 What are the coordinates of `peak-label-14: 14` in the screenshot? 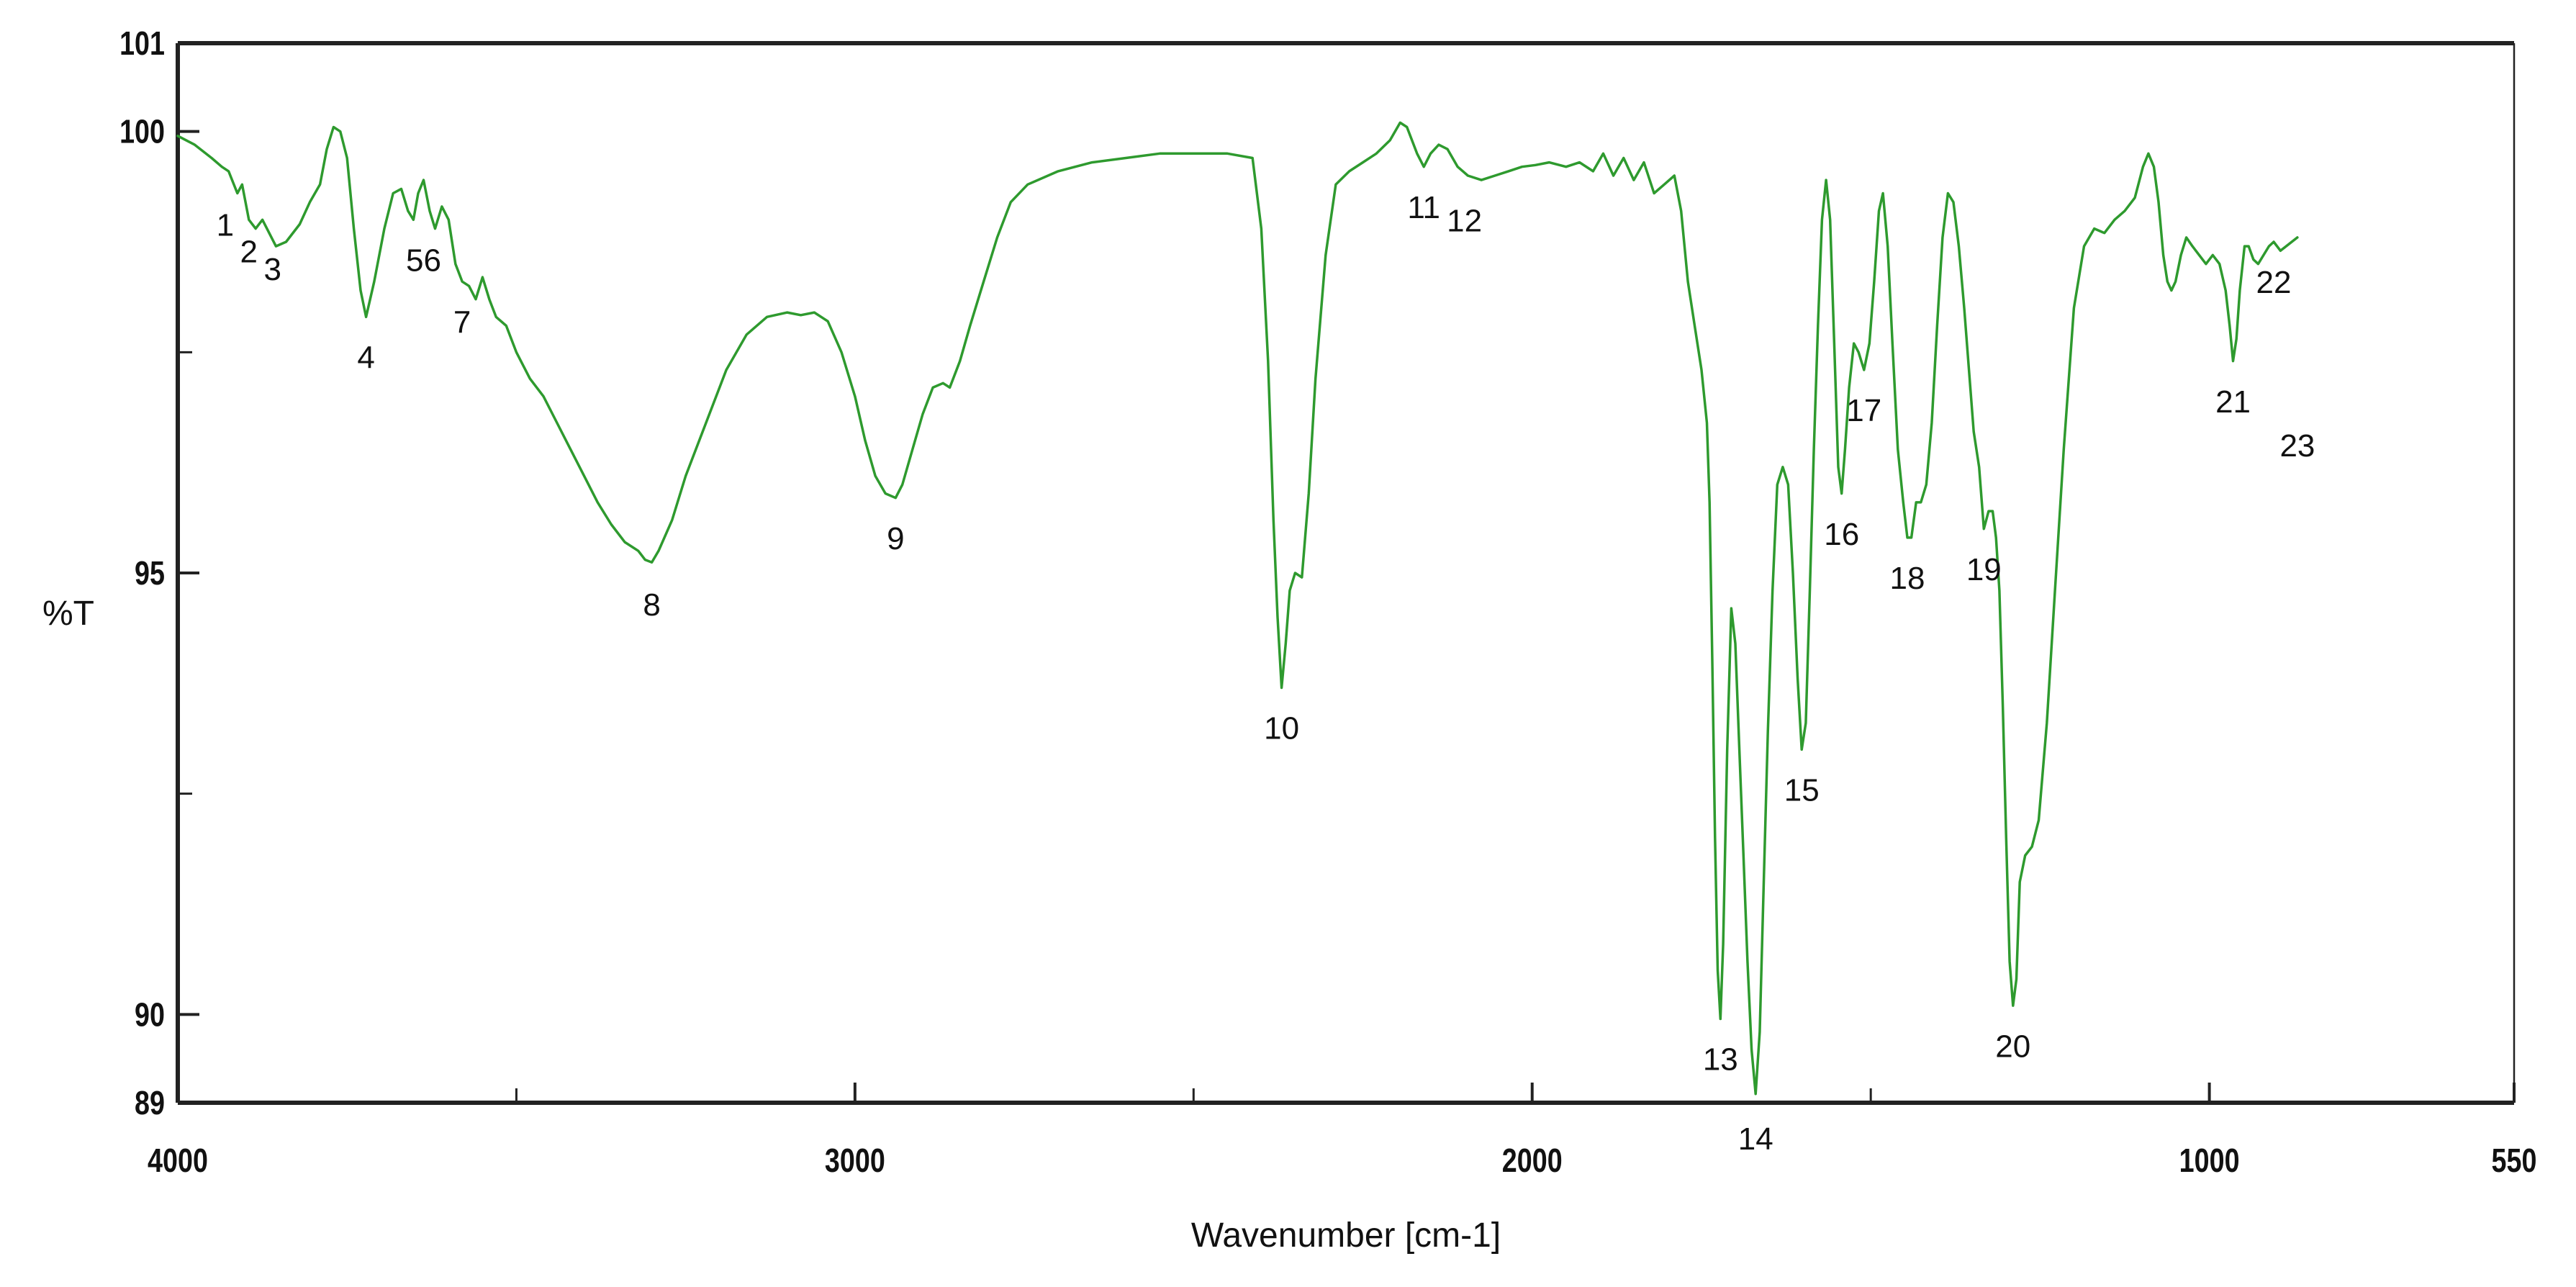 It's located at (1755, 1139).